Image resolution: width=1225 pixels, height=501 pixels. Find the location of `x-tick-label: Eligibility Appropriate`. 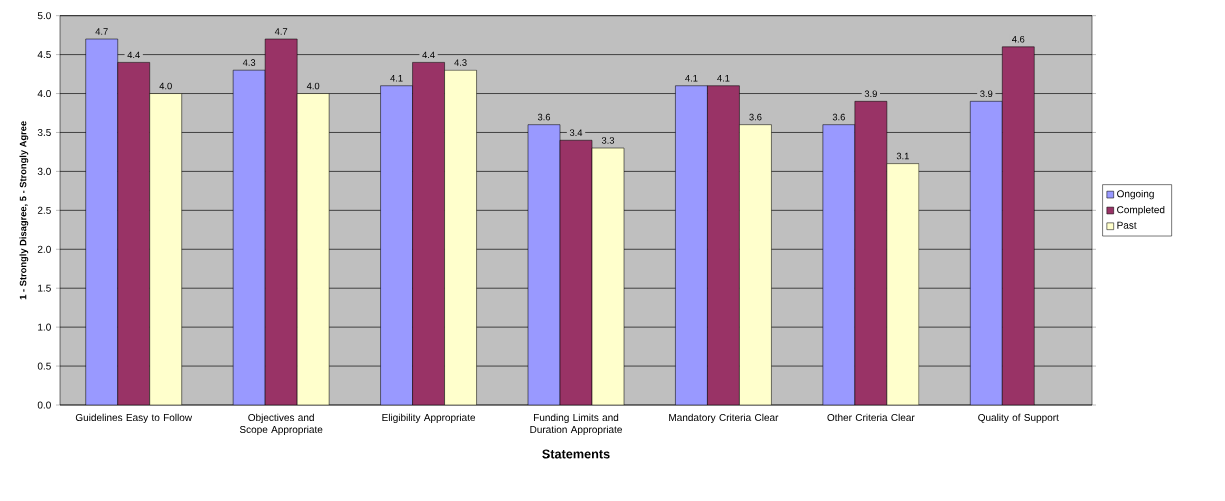

x-tick-label: Eligibility Appropriate is located at coordinates (429, 418).